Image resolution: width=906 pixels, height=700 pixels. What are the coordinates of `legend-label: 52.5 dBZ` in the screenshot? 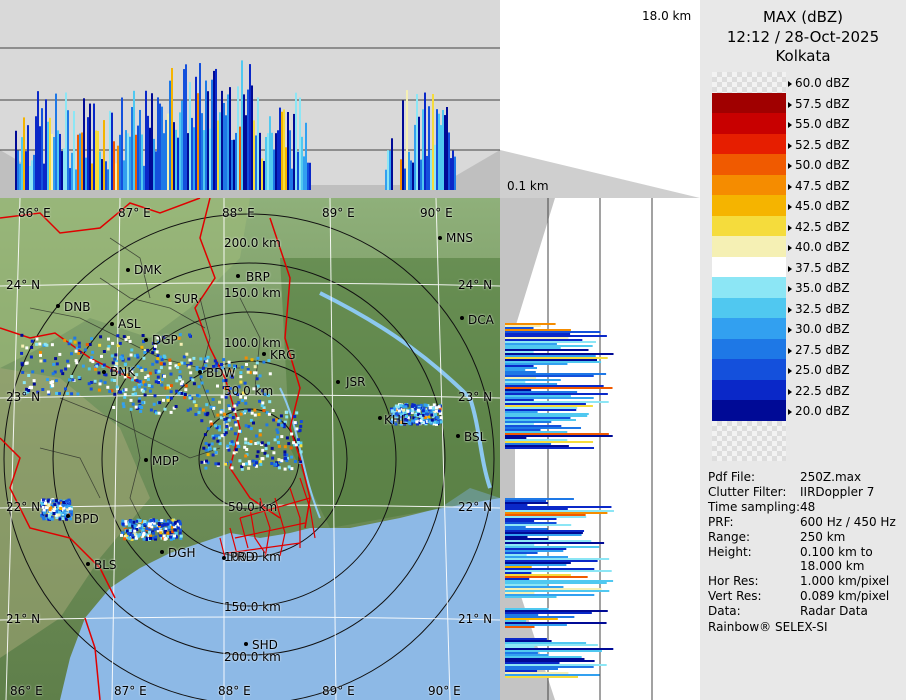 It's located at (822, 144).